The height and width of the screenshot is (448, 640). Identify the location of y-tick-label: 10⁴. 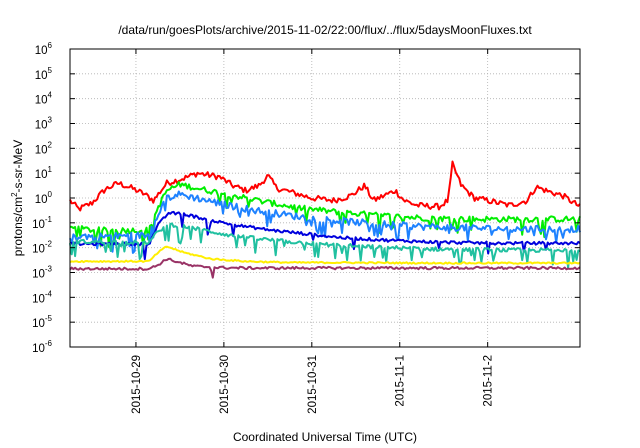
(44, 99).